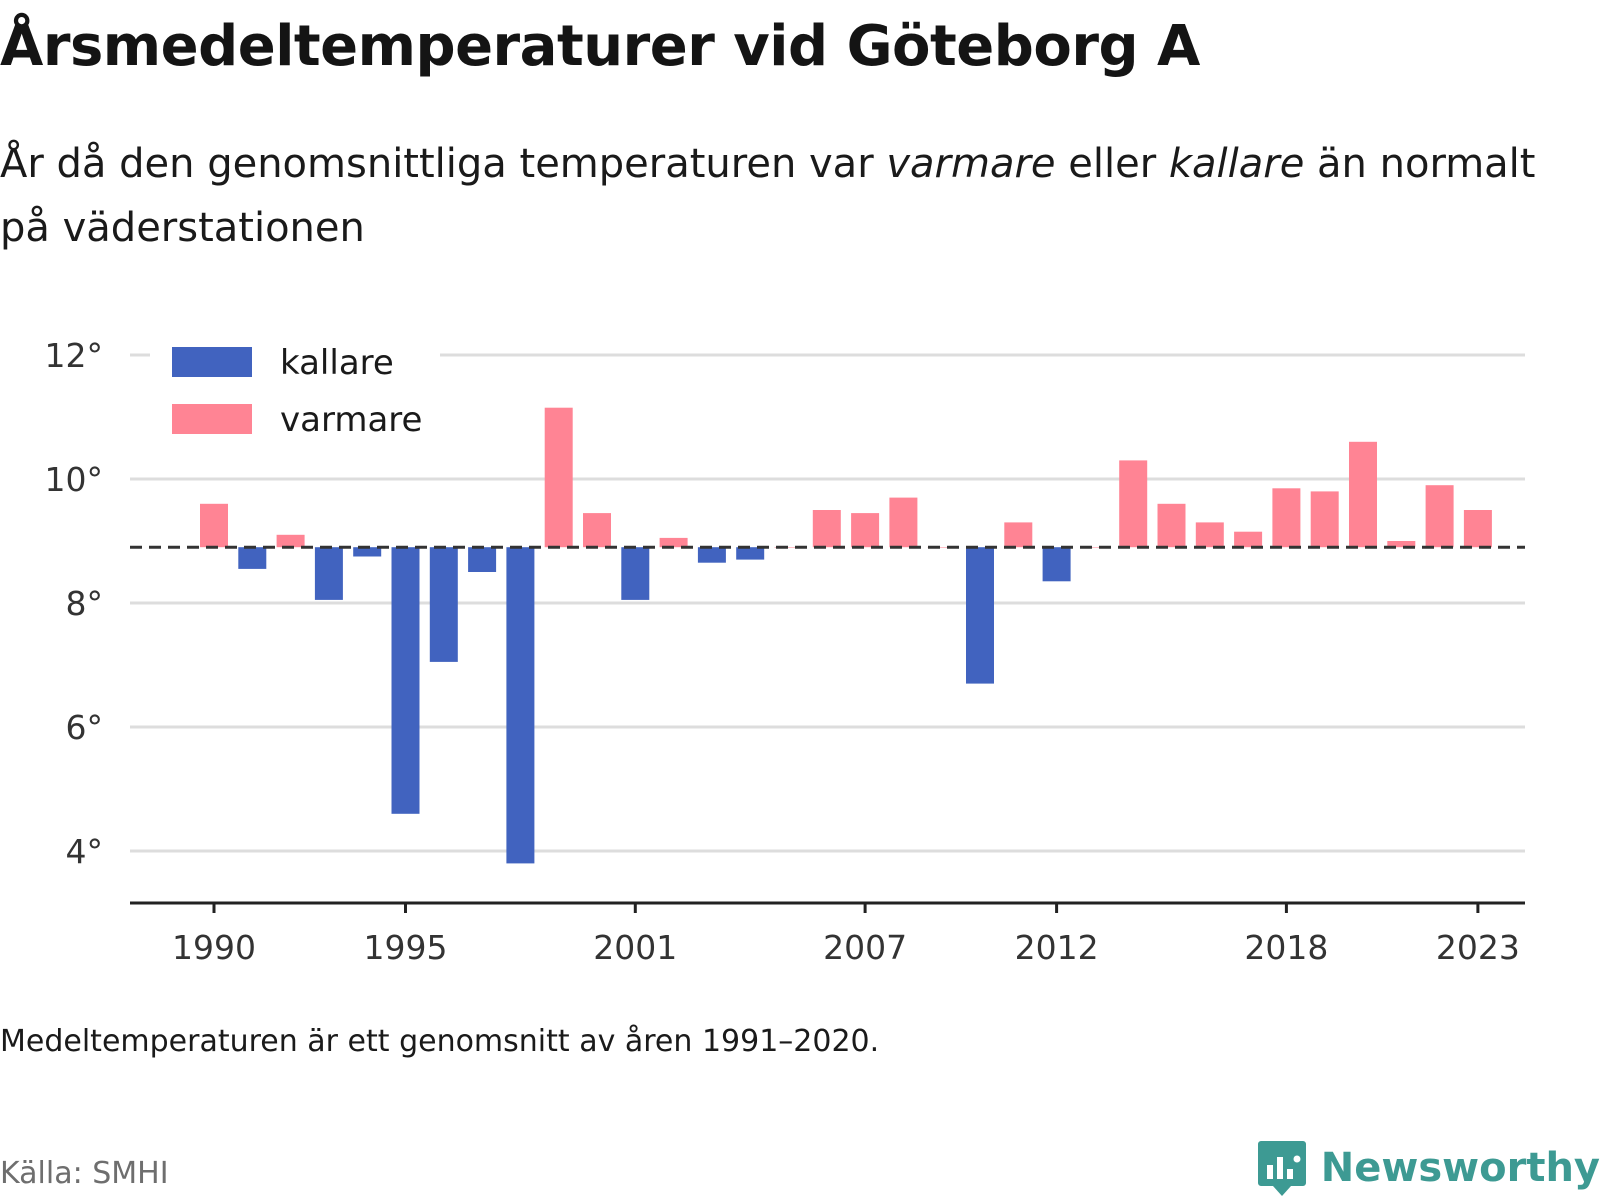 The width and height of the screenshot is (1600, 1200). Describe the element at coordinates (290, 541) in the screenshot. I see `bar-1992` at that location.